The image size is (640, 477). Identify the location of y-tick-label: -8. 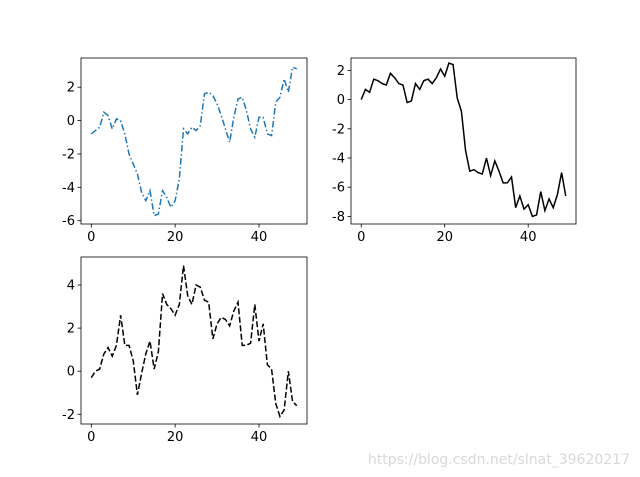
(338, 217).